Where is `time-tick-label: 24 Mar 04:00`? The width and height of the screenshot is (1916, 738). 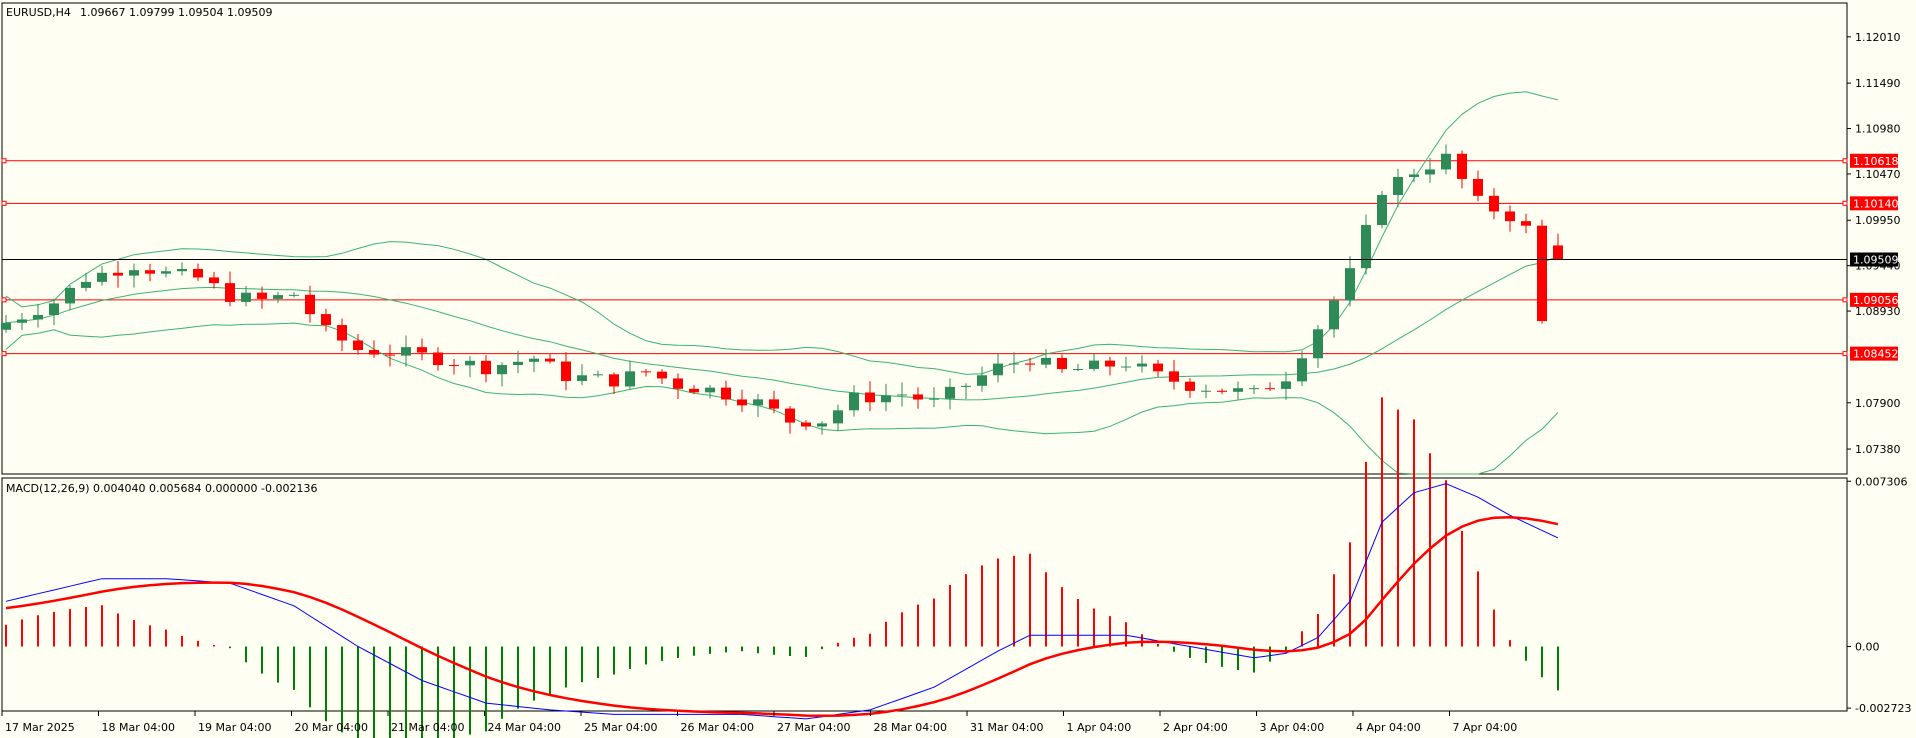
time-tick-label: 24 Mar 04:00 is located at coordinates (524, 727).